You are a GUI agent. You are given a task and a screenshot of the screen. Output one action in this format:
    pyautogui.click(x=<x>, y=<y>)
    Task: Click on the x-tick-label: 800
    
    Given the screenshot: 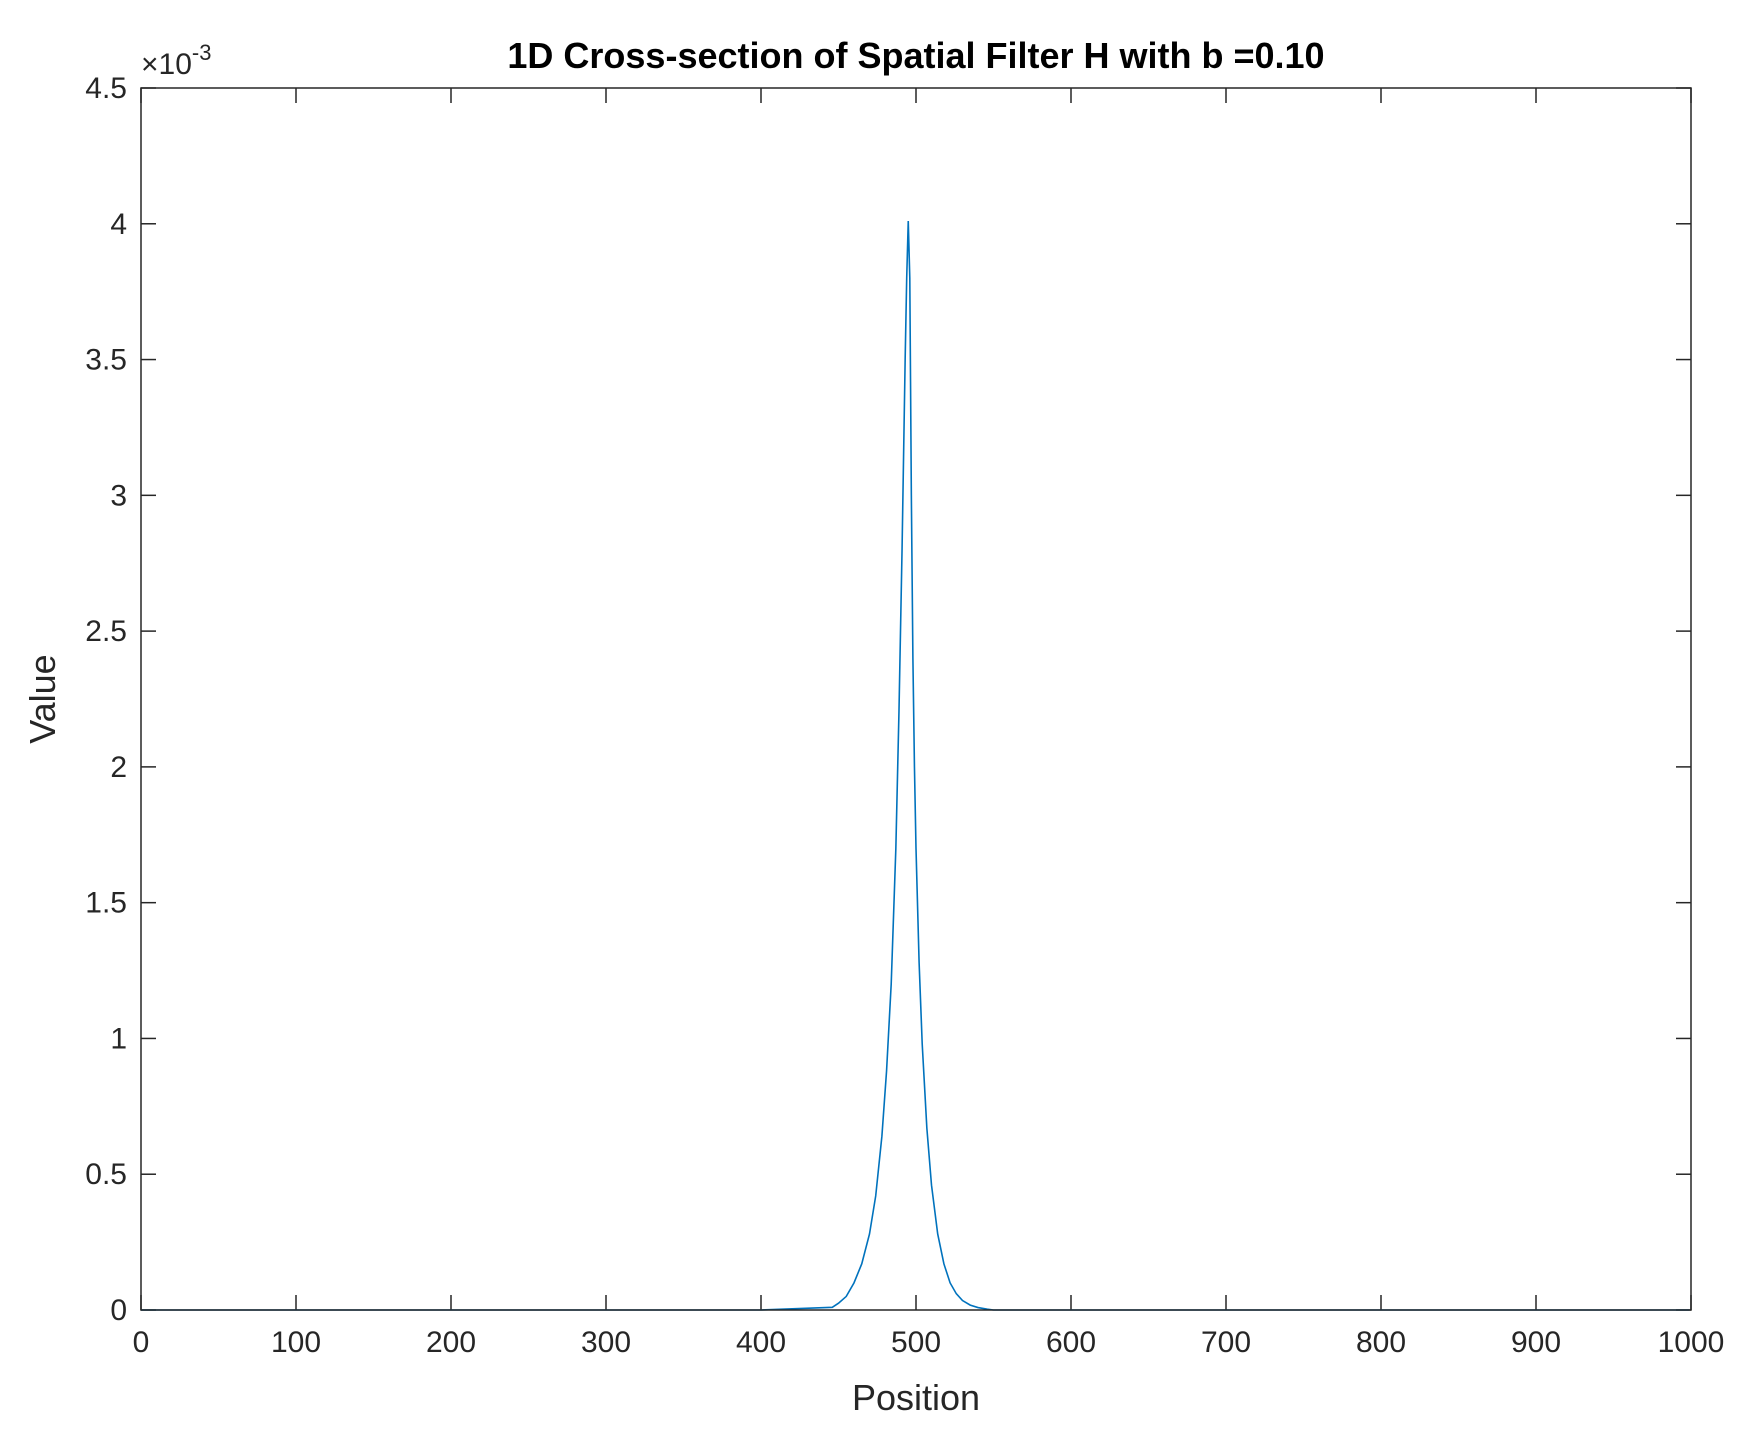 What is the action you would take?
    pyautogui.click(x=1381, y=1342)
    